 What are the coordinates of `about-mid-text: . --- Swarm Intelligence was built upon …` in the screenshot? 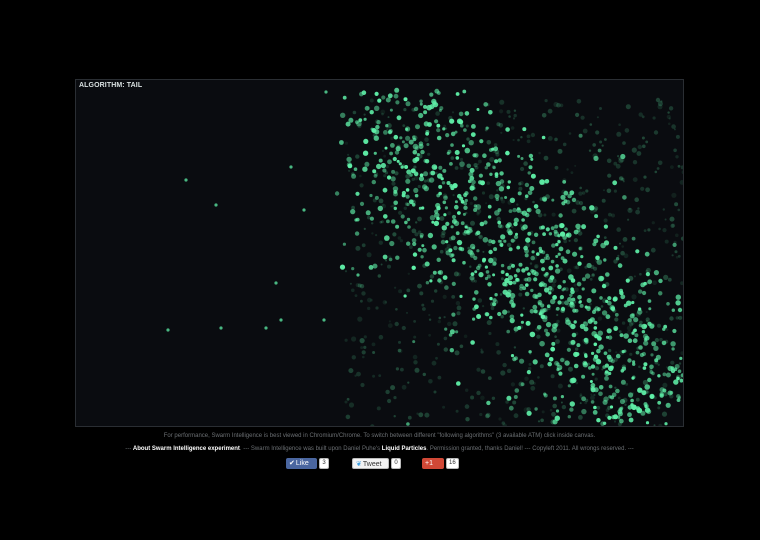 It's located at (310, 449).